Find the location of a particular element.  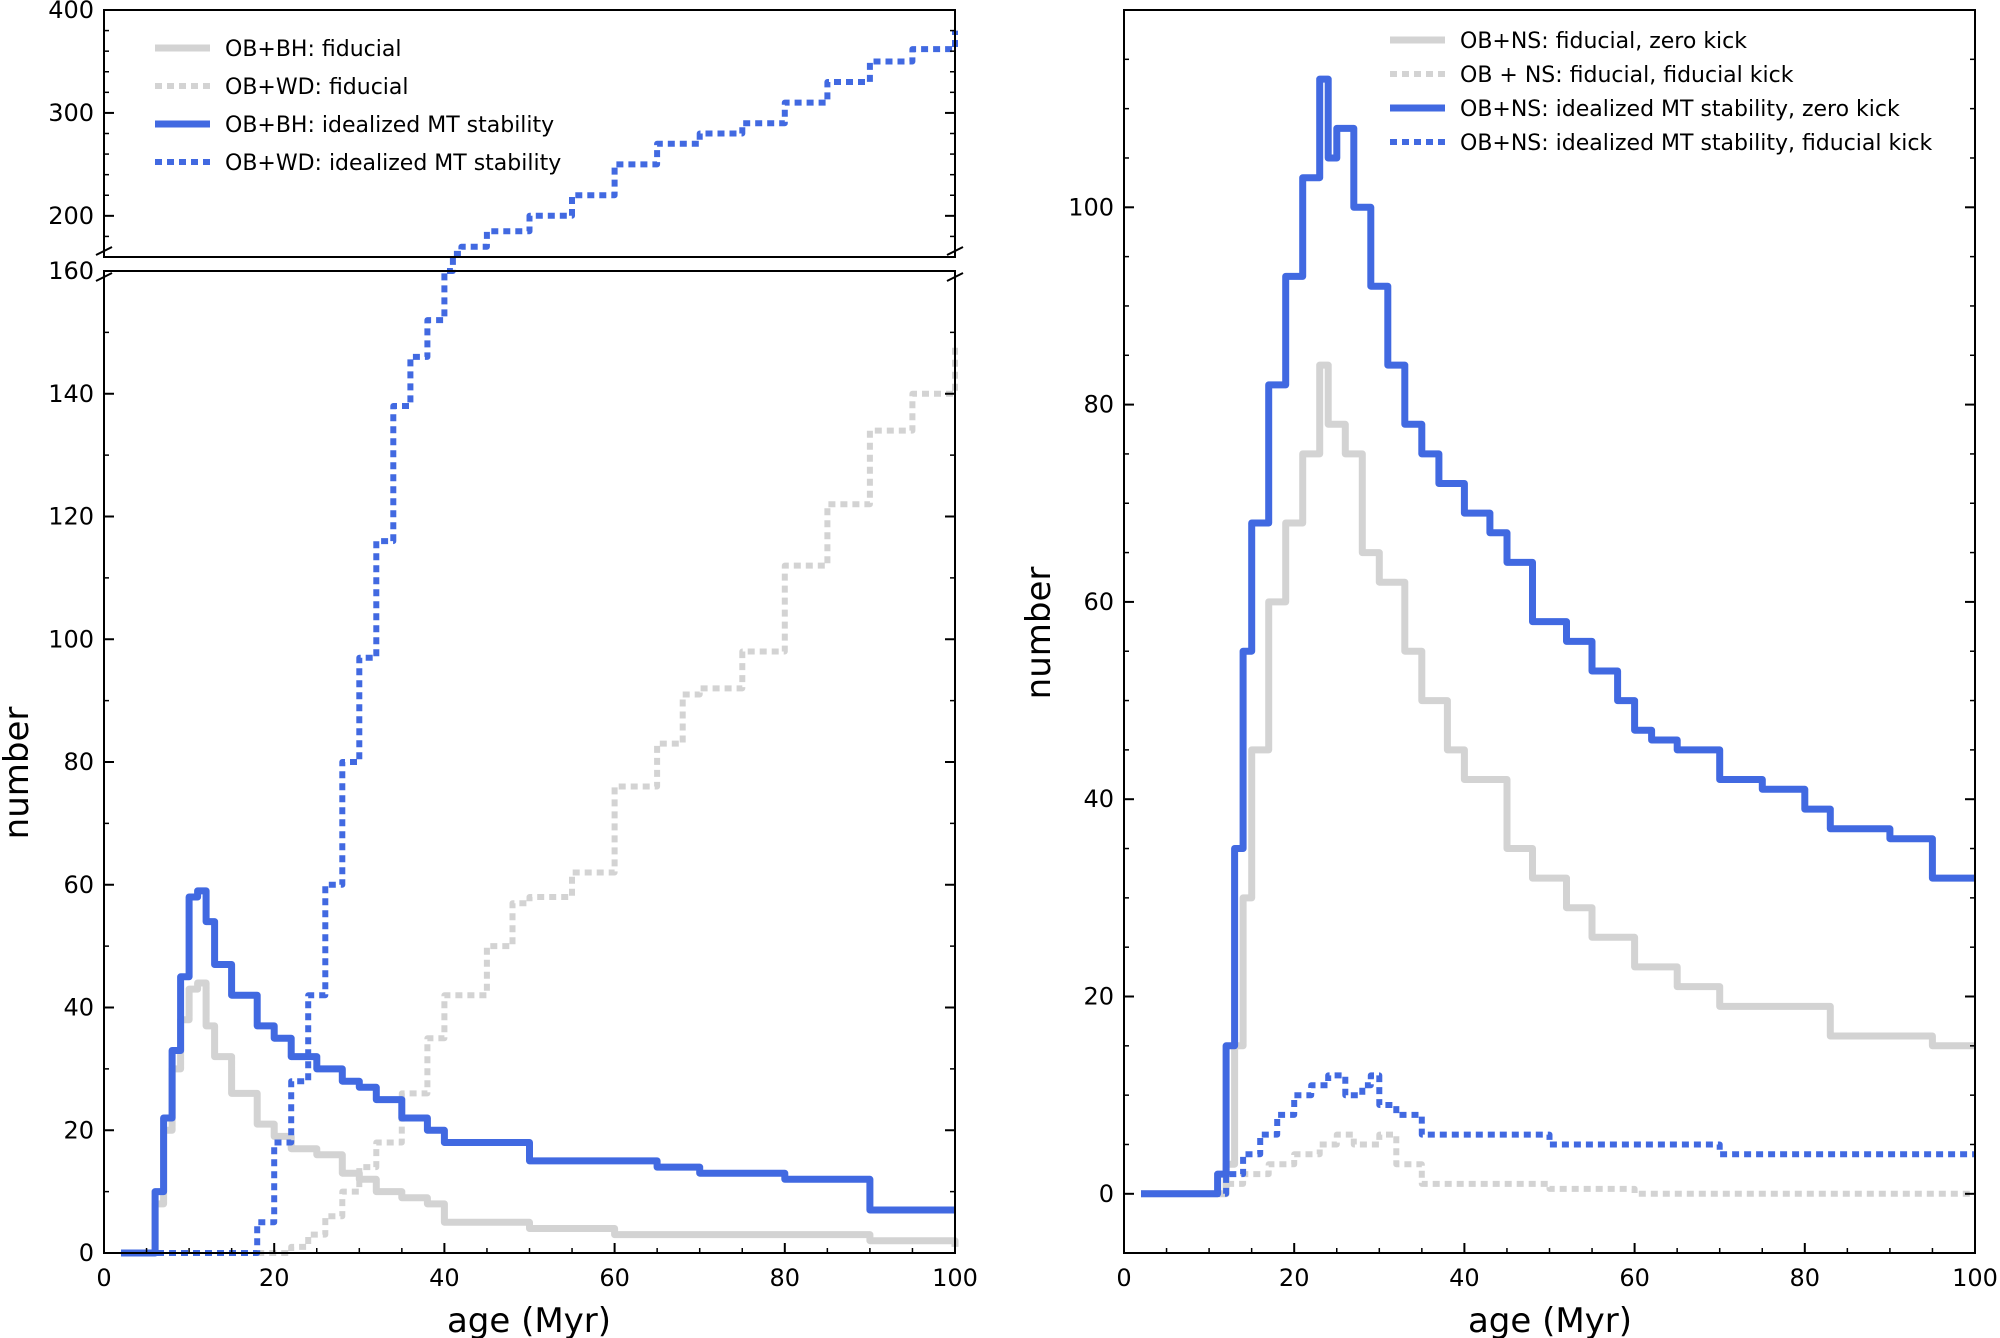

series-ob-ns-idealized-mt-stability-fiducial-kick is located at coordinates (1558, 1134).